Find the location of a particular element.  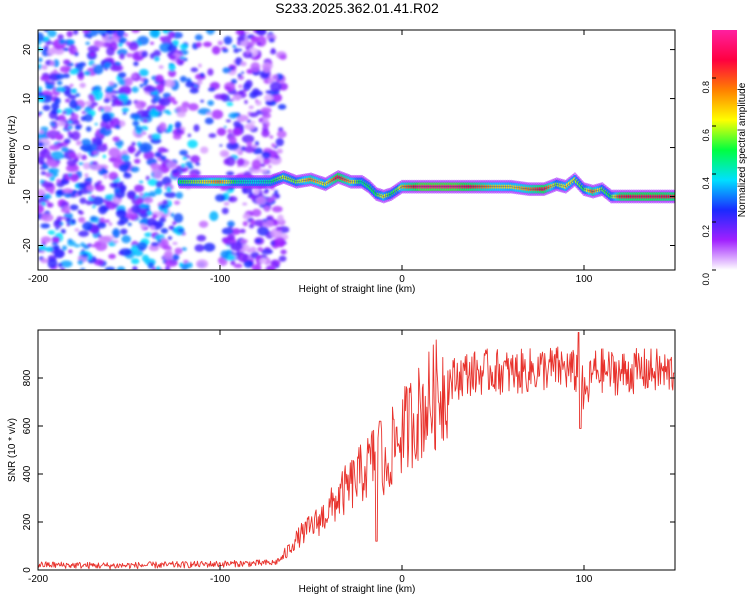

colorbar-ticks: 0.0 0.2 0.4 0.6 0.8 is located at coordinates (708, 181).